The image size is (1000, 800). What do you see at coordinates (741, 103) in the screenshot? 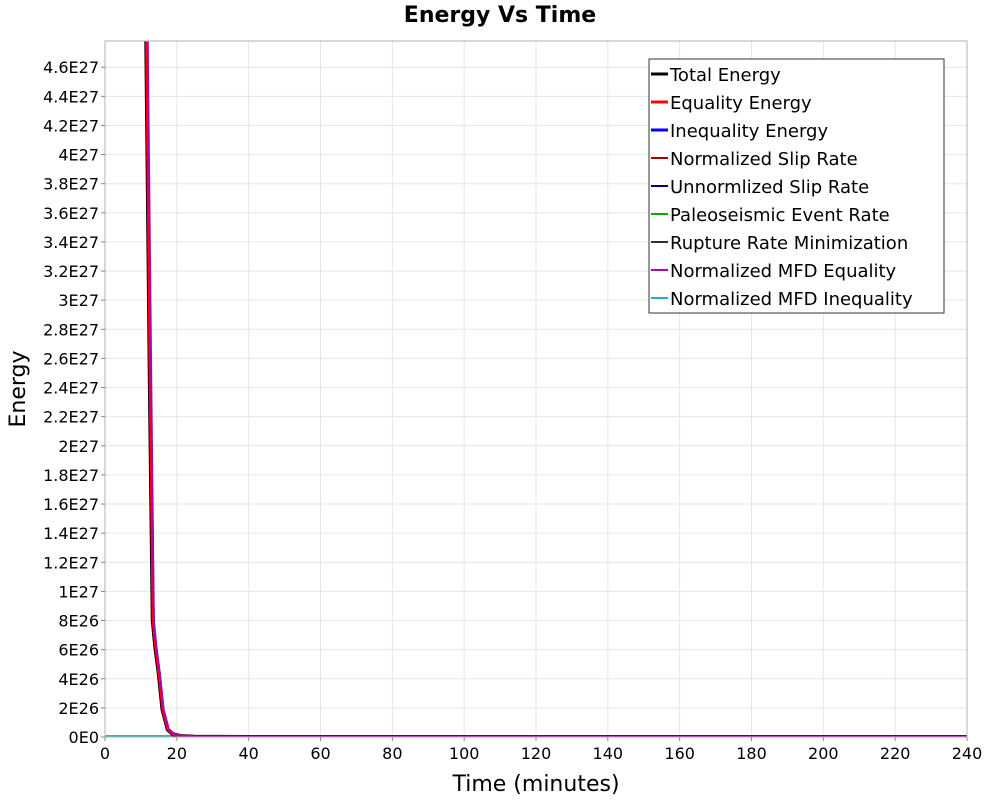
I see `legend-label: Equality Energy` at bounding box center [741, 103].